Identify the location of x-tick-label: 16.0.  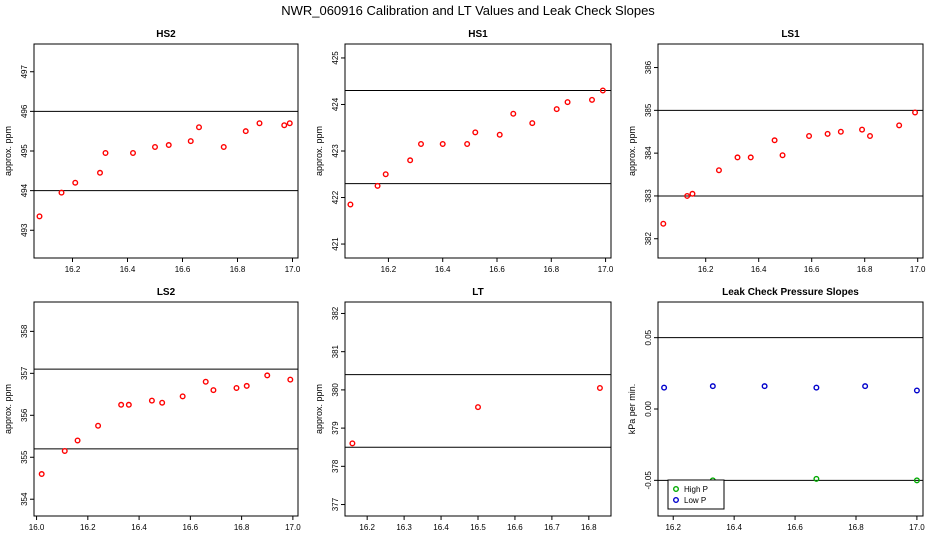
(37, 527).